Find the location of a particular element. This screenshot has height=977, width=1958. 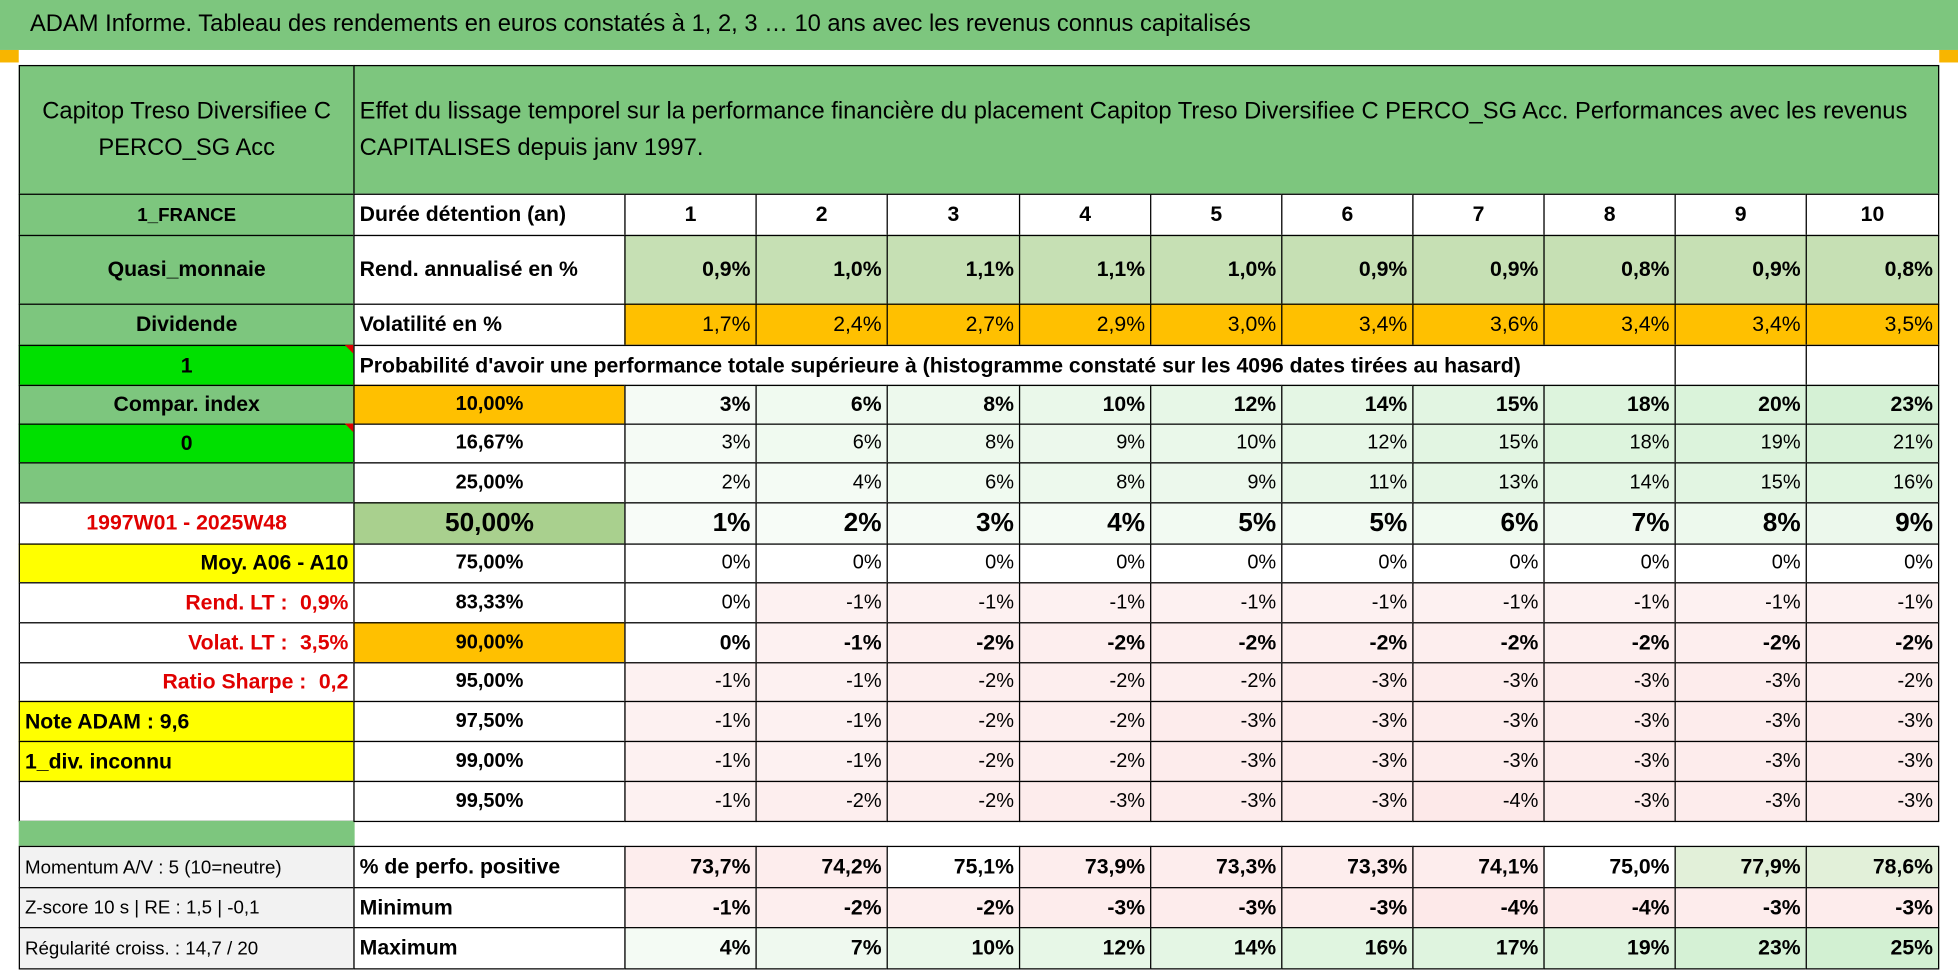

threshold: 16,67% is located at coordinates (489, 443).